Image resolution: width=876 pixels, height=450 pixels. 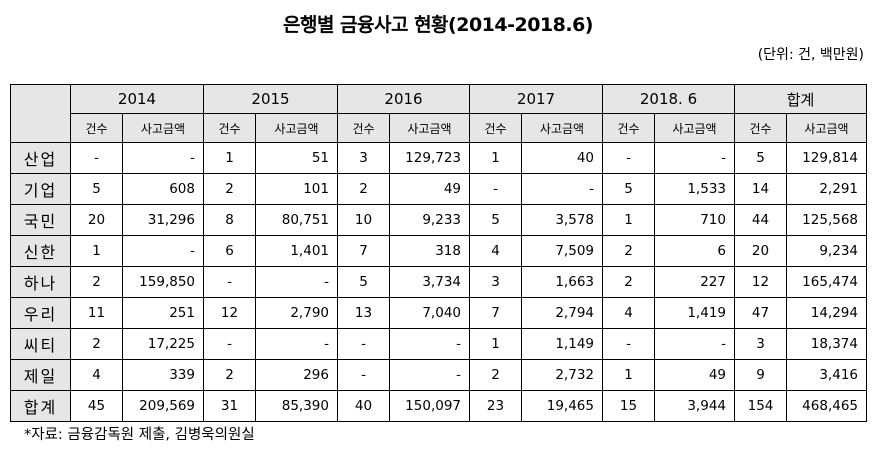 I want to click on count-cell: 31, so click(x=229, y=406).